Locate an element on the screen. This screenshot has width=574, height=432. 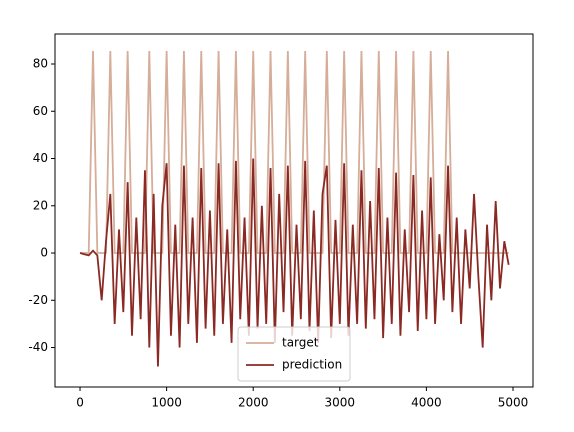
y-tick-label: 40 is located at coordinates (40, 158).